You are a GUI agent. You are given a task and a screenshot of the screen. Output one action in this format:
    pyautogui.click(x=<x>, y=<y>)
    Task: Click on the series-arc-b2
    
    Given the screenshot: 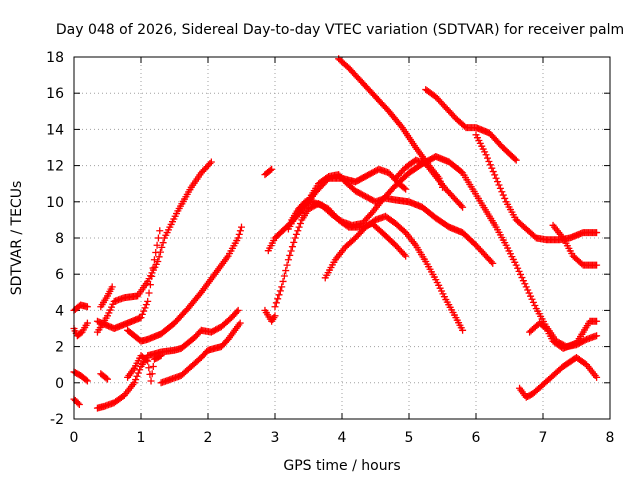 What is the action you would take?
    pyautogui.click(x=154, y=247)
    